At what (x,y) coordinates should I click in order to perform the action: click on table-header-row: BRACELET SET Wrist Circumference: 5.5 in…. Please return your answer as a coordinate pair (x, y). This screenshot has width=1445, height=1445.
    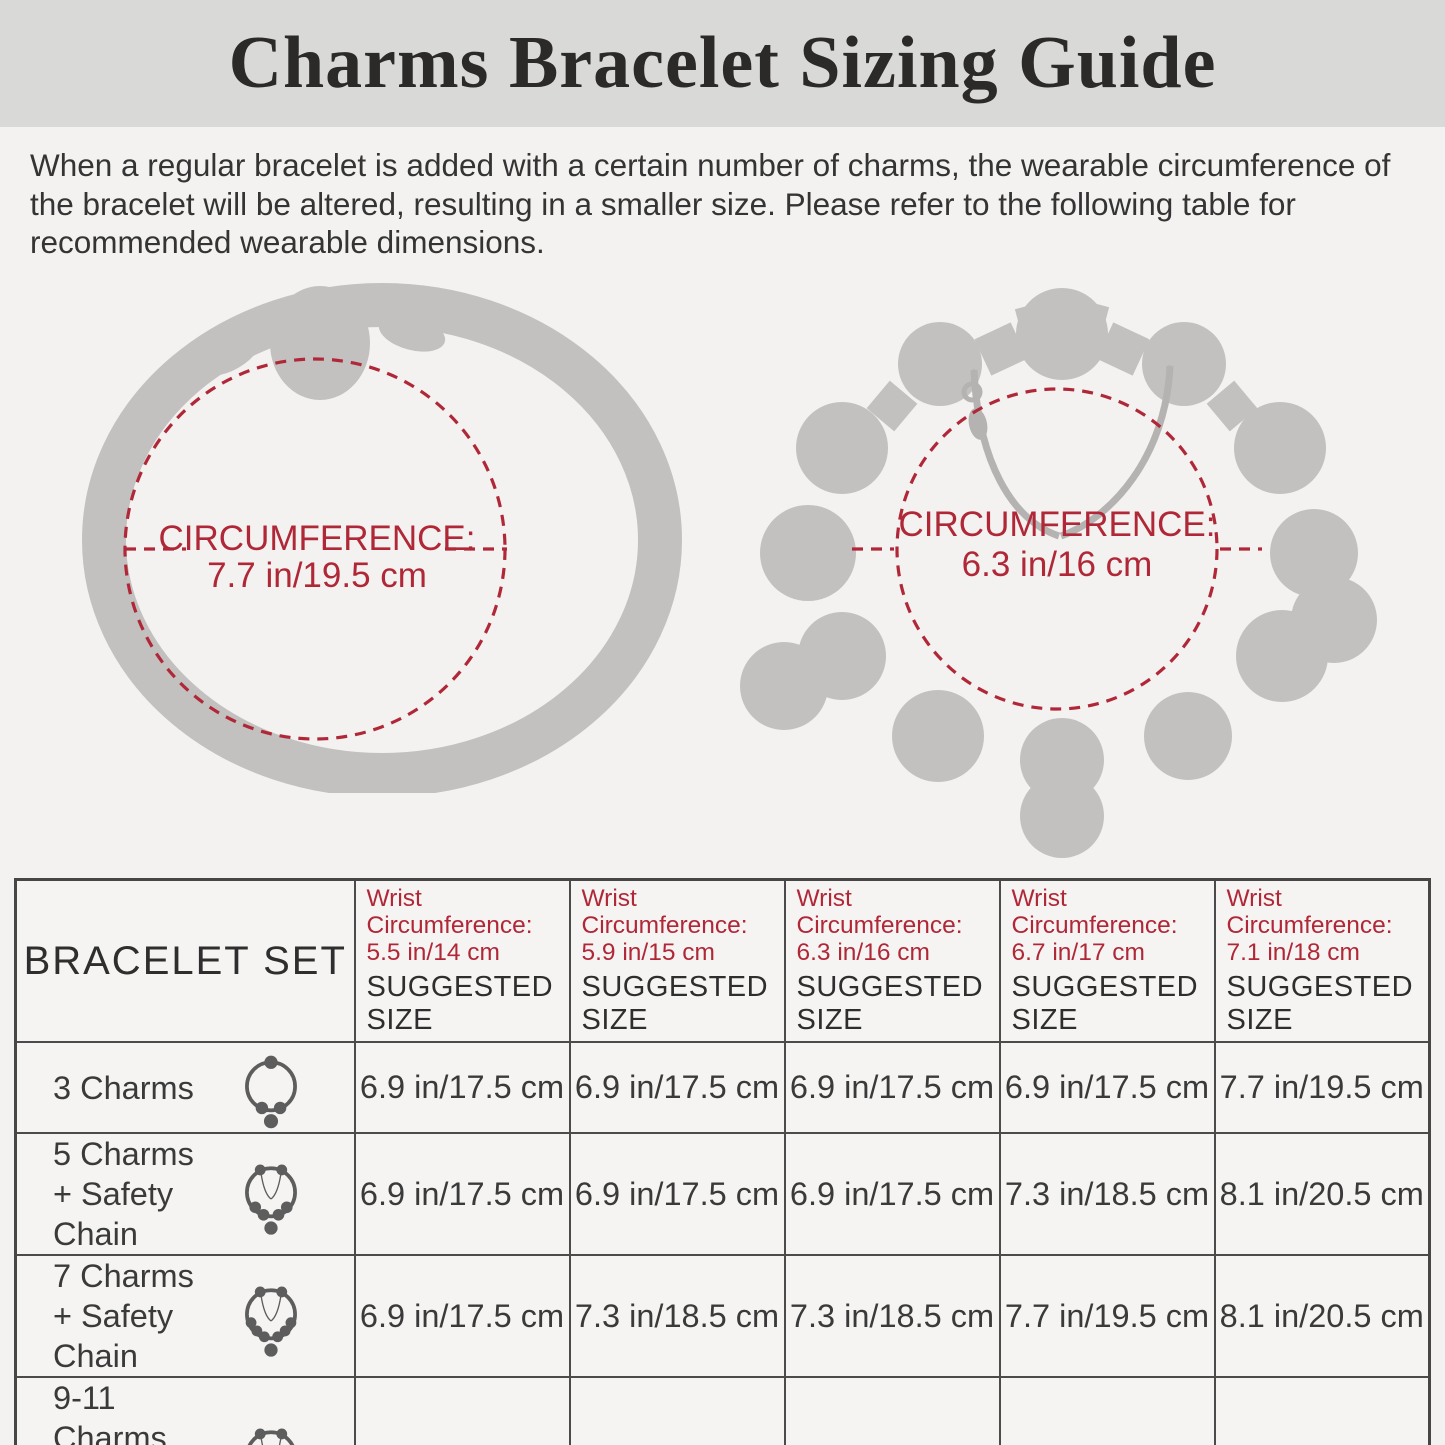
    Looking at the image, I should click on (722, 960).